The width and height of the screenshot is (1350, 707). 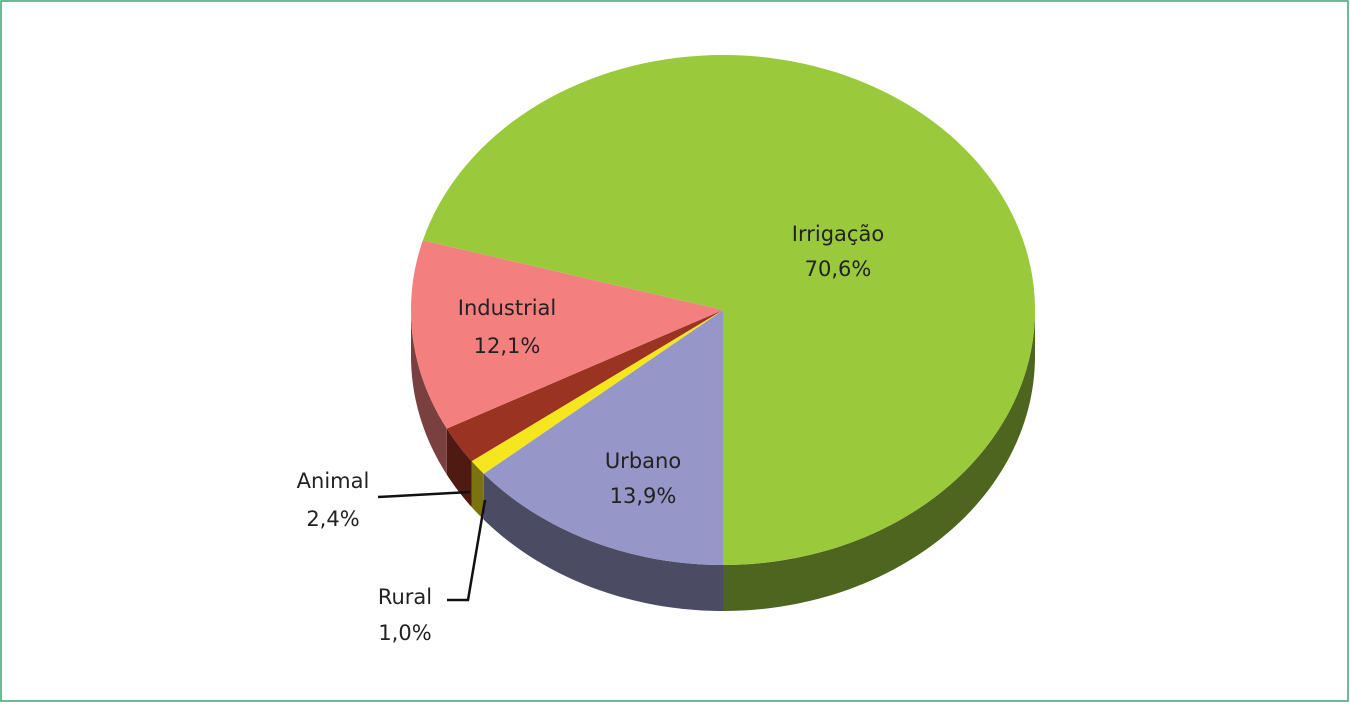 What do you see at coordinates (838, 234) in the screenshot?
I see `slice-label: Irrigação` at bounding box center [838, 234].